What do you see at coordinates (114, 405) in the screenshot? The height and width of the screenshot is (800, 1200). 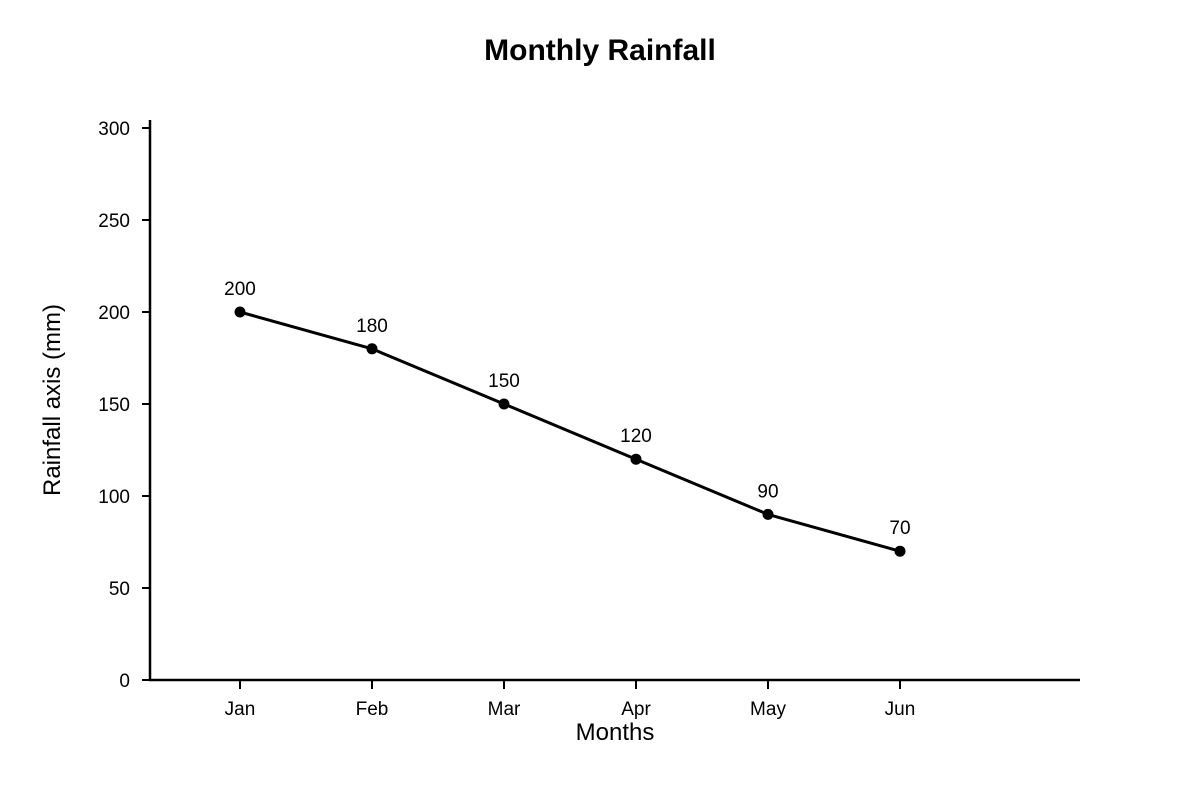 I see `y-tick-label: 150` at bounding box center [114, 405].